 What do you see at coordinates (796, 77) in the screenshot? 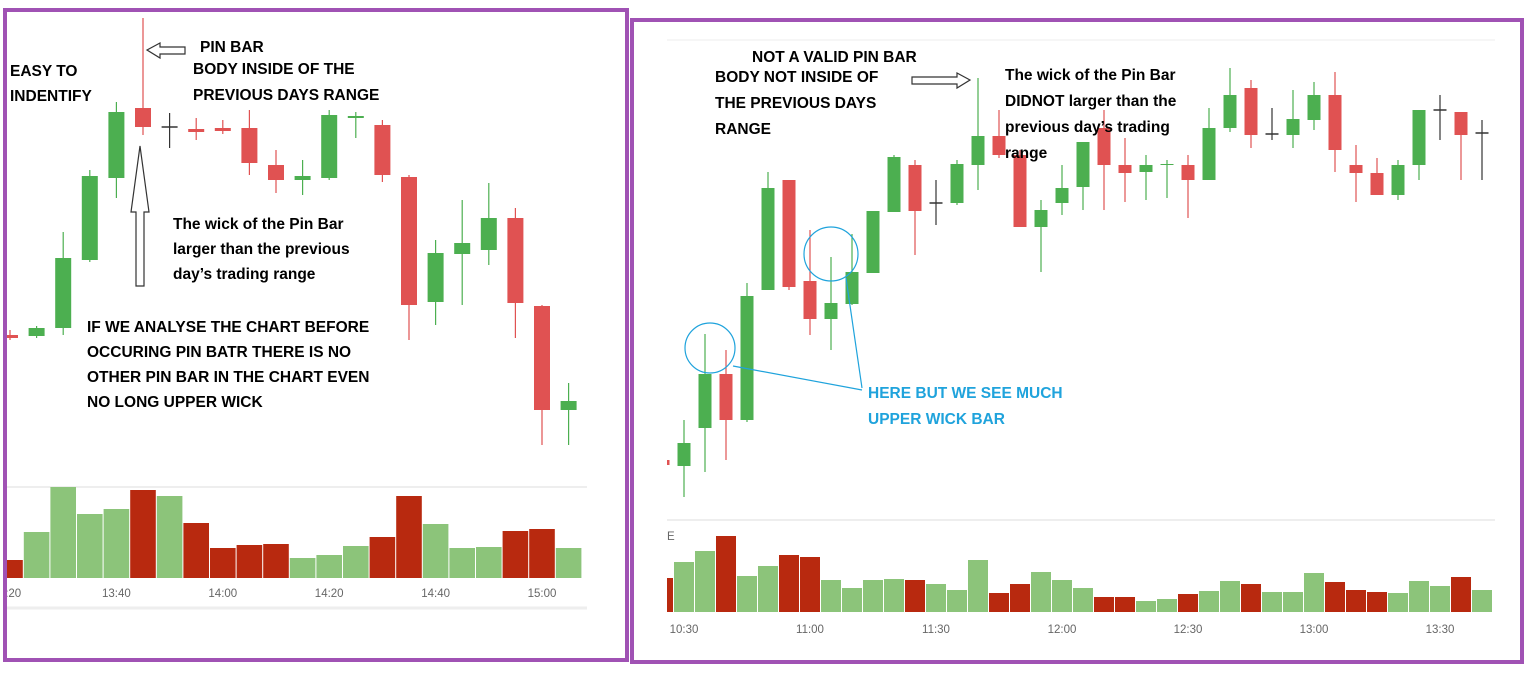
I see `annotation: BODY NOT INSIDE OF` at bounding box center [796, 77].